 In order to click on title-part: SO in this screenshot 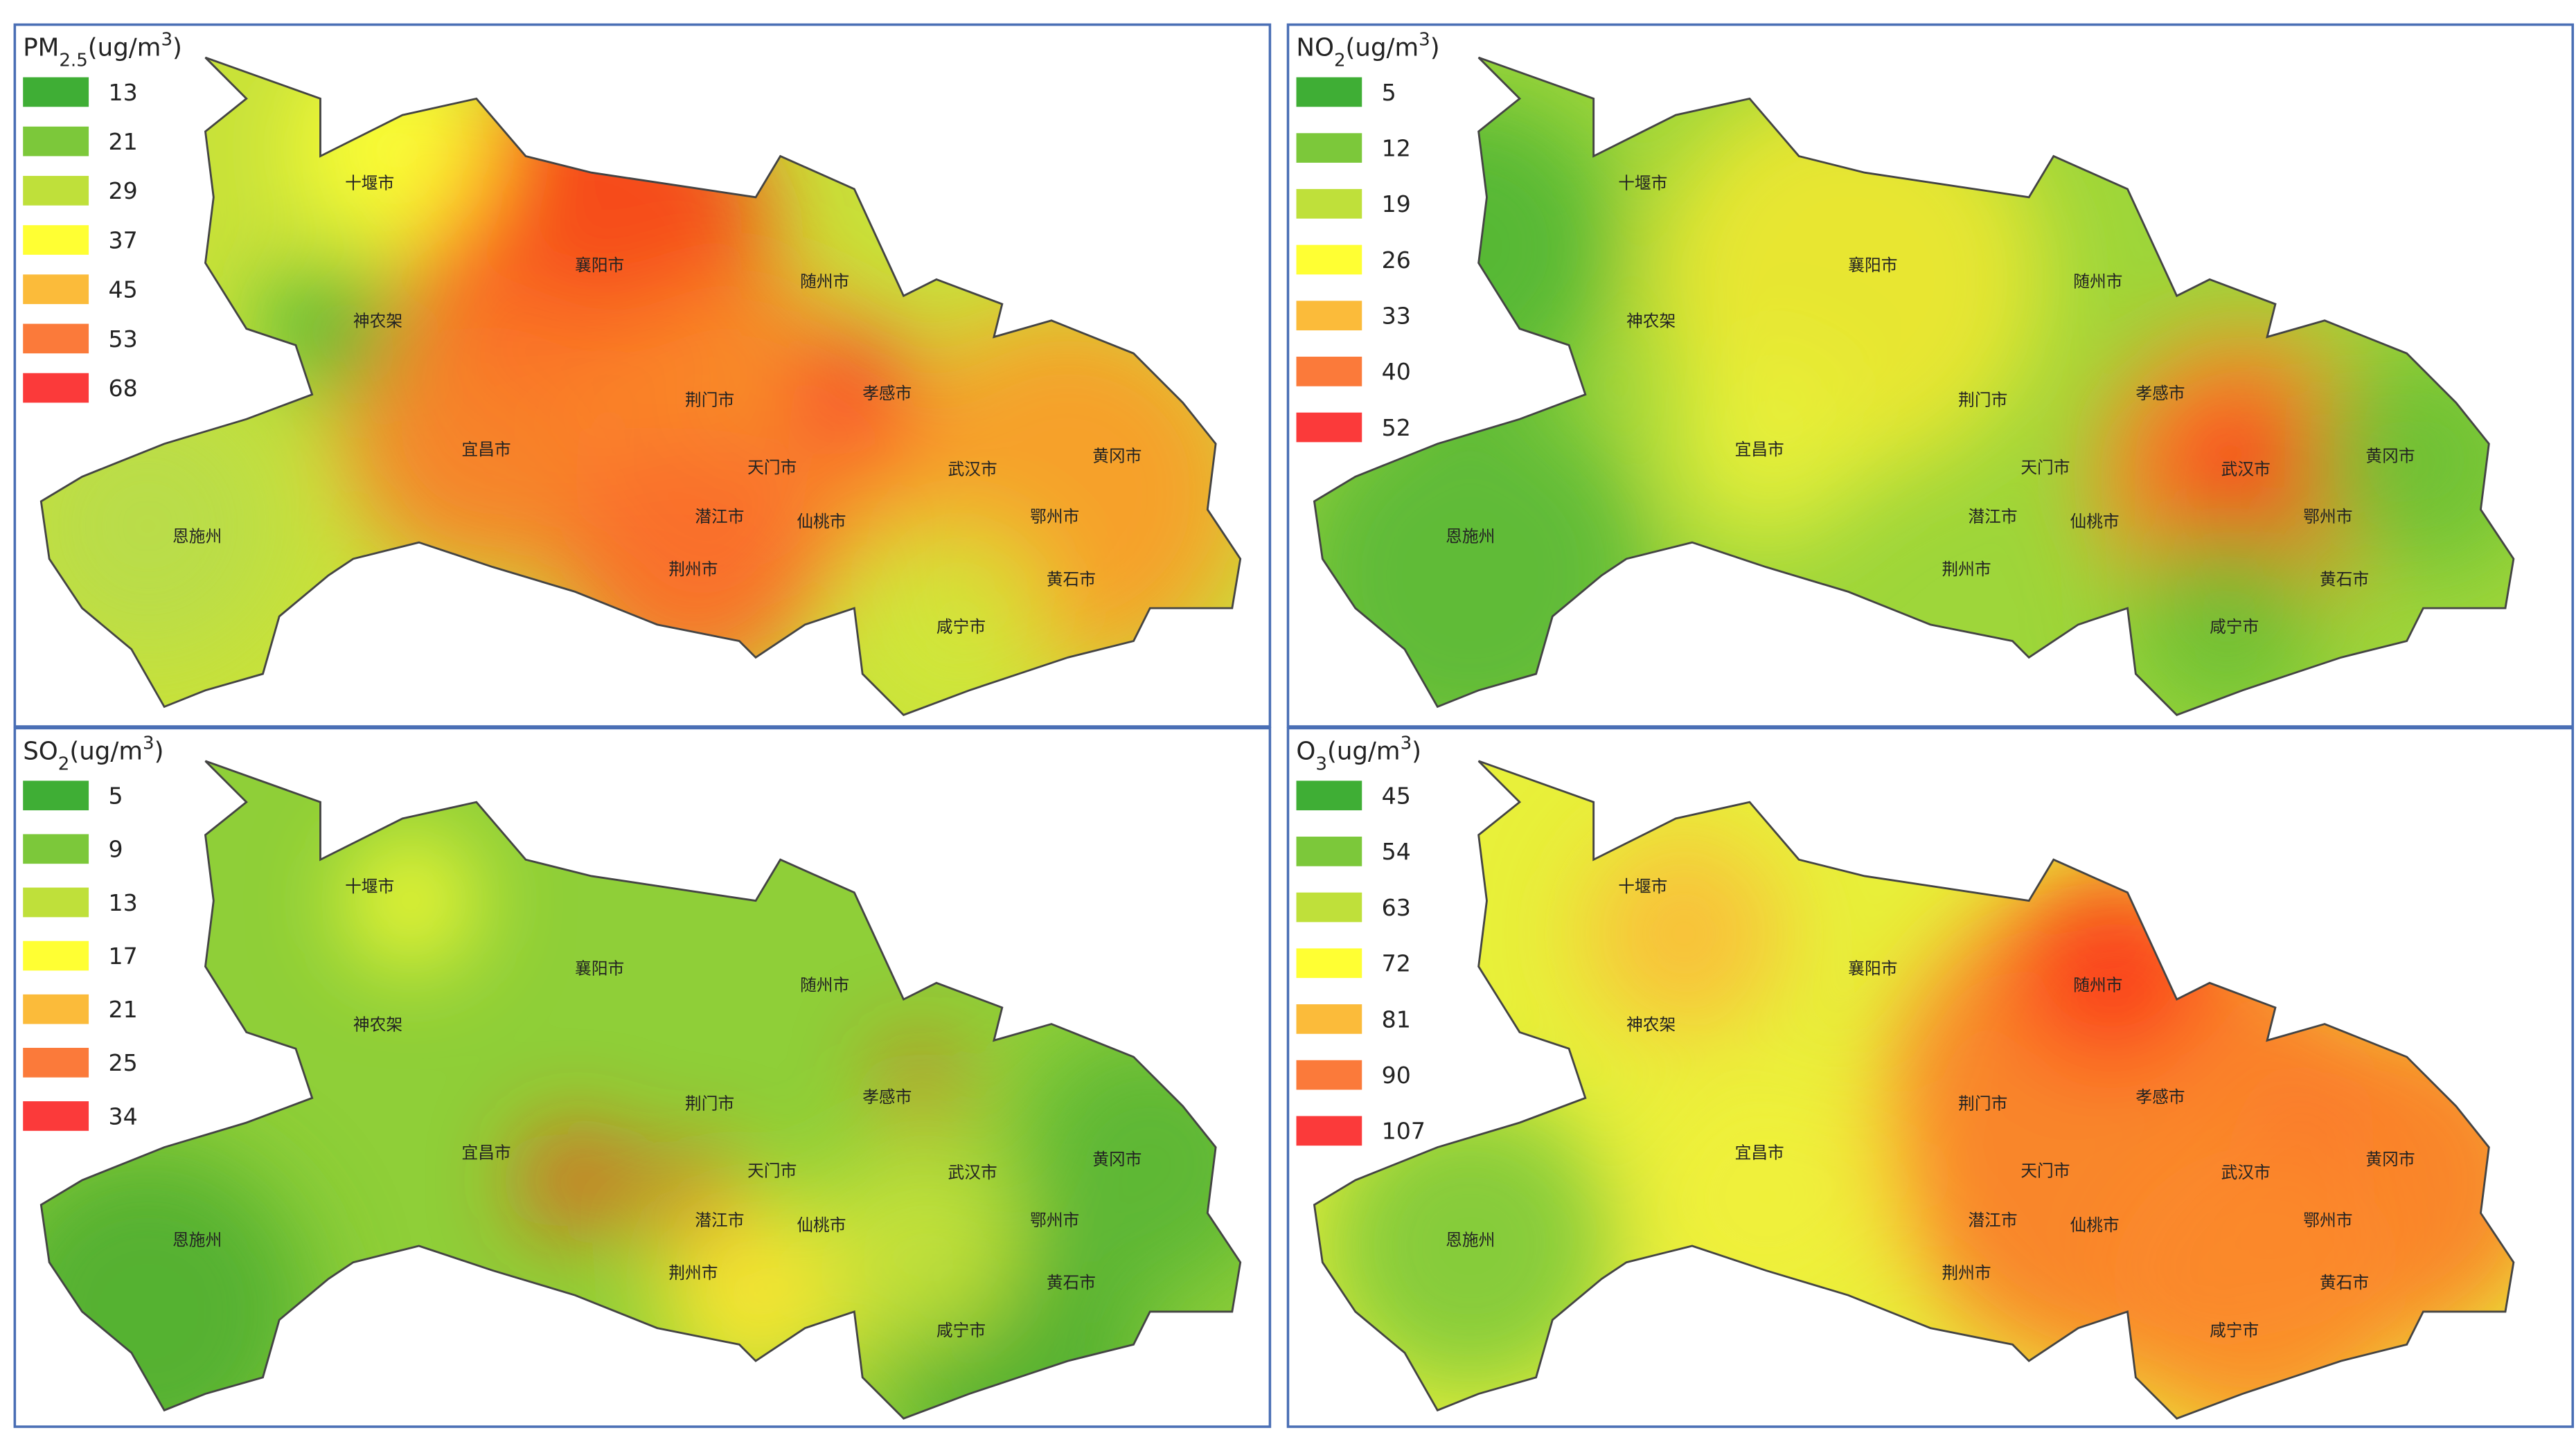, I will do `click(40, 751)`.